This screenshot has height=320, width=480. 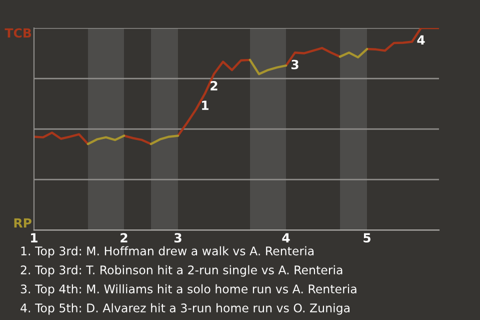 What do you see at coordinates (167, 252) in the screenshot?
I see `text: 1. Top 3rd: M. Hoffman drew a walk vs A. Renteria` at bounding box center [167, 252].